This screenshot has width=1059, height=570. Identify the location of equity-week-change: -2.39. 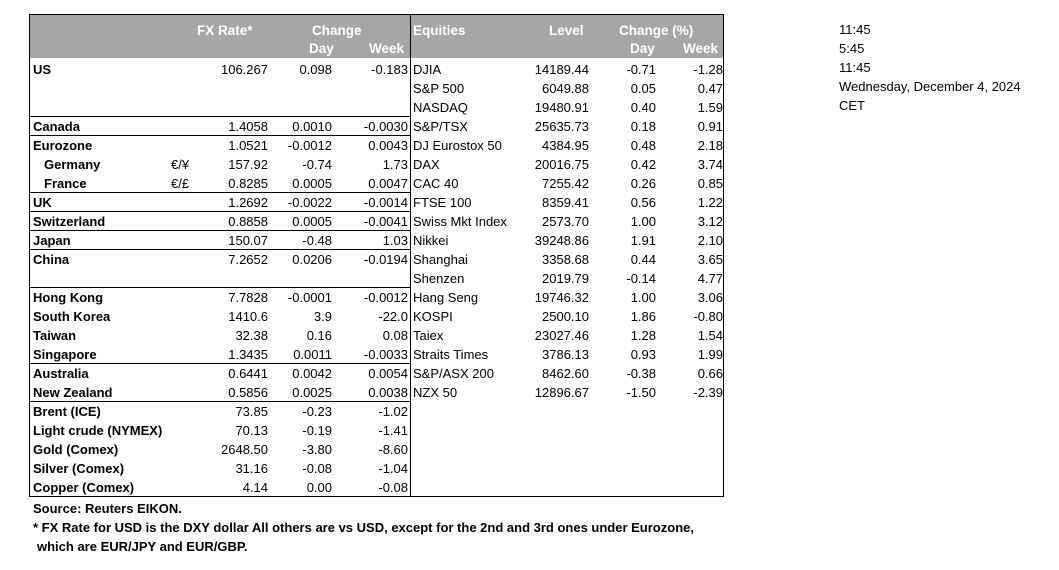
(708, 392).